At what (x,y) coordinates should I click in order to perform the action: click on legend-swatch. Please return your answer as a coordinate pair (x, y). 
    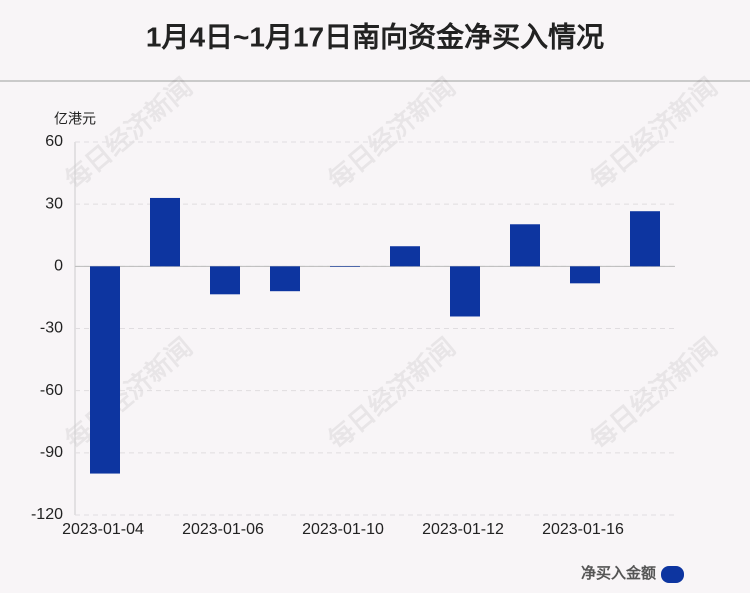
    Looking at the image, I should click on (672, 574).